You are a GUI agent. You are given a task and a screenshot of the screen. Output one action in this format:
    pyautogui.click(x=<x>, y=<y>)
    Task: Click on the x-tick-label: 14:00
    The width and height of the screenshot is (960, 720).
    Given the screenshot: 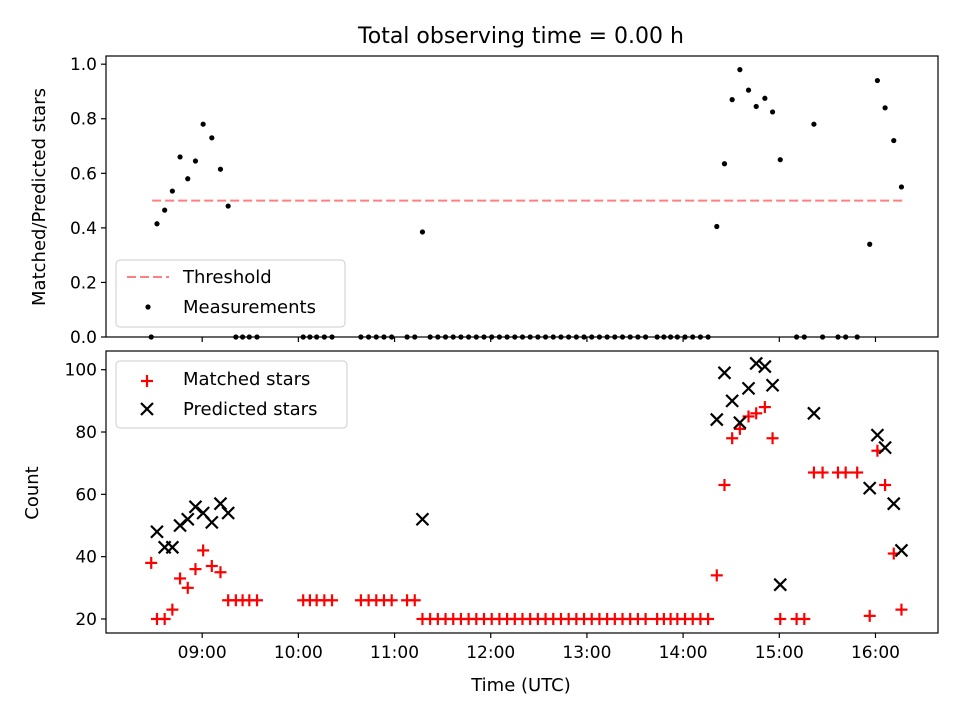 What is the action you would take?
    pyautogui.click(x=683, y=653)
    